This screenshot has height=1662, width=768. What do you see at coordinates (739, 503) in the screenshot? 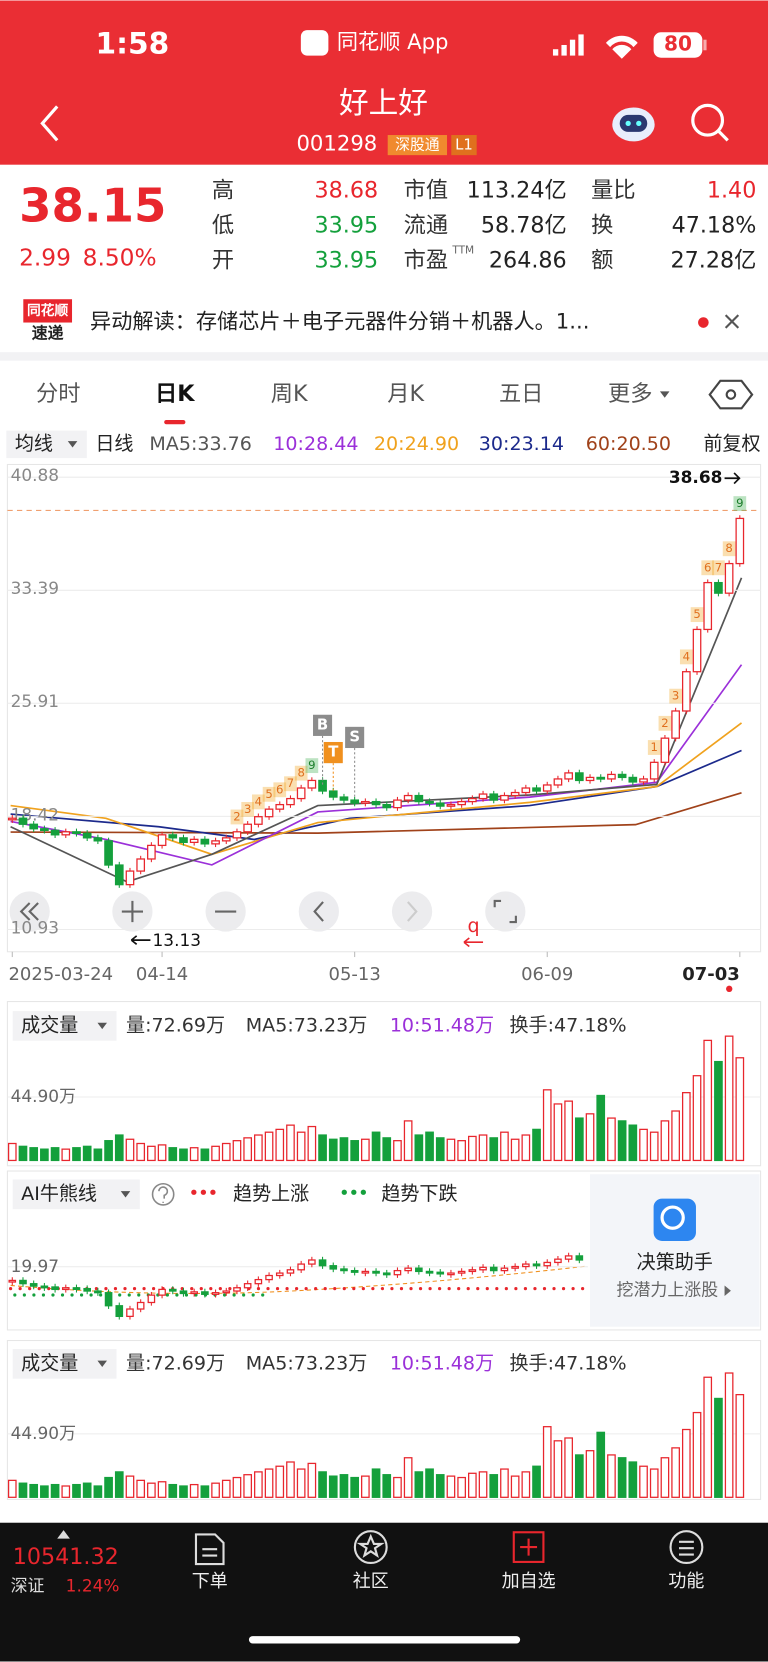
I see `td-mark: 9` at bounding box center [739, 503].